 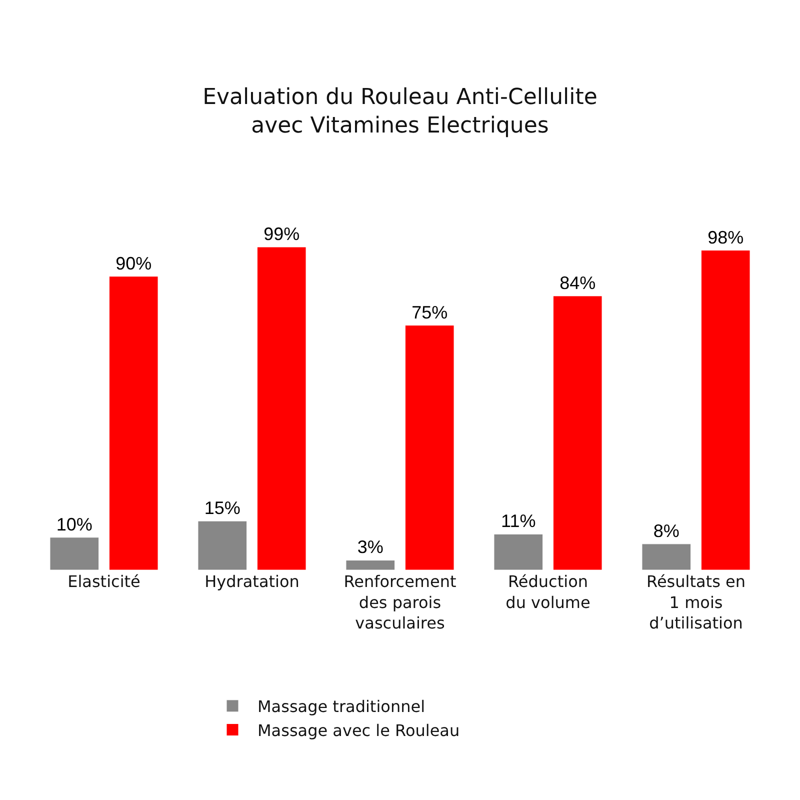 I want to click on data-label: 15%, so click(x=222, y=508).